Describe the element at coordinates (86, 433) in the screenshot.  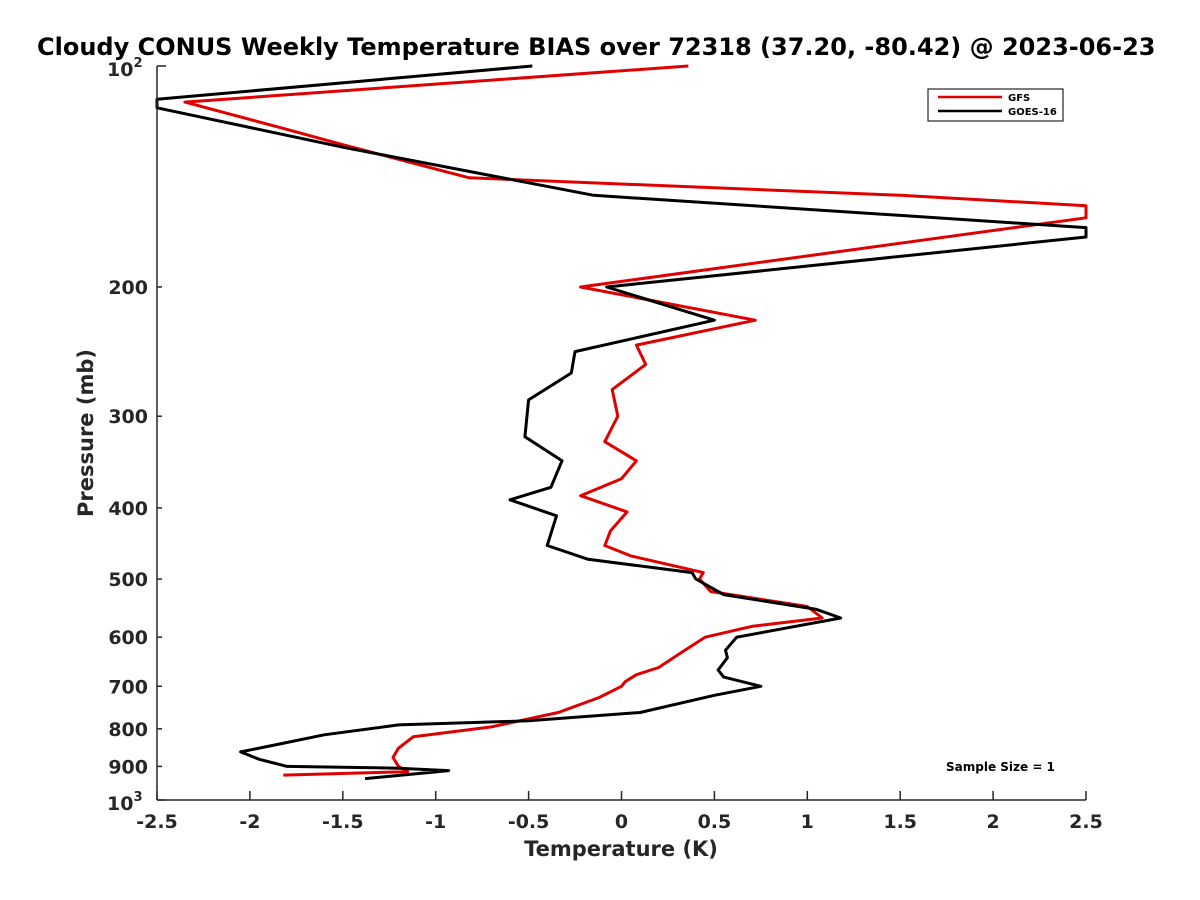
I see `y-axis-label: Pressure (mb)` at that location.